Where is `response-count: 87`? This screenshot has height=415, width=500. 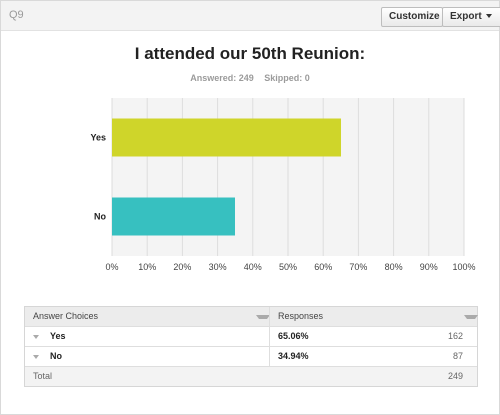
response-count: 87 is located at coordinates (457, 356).